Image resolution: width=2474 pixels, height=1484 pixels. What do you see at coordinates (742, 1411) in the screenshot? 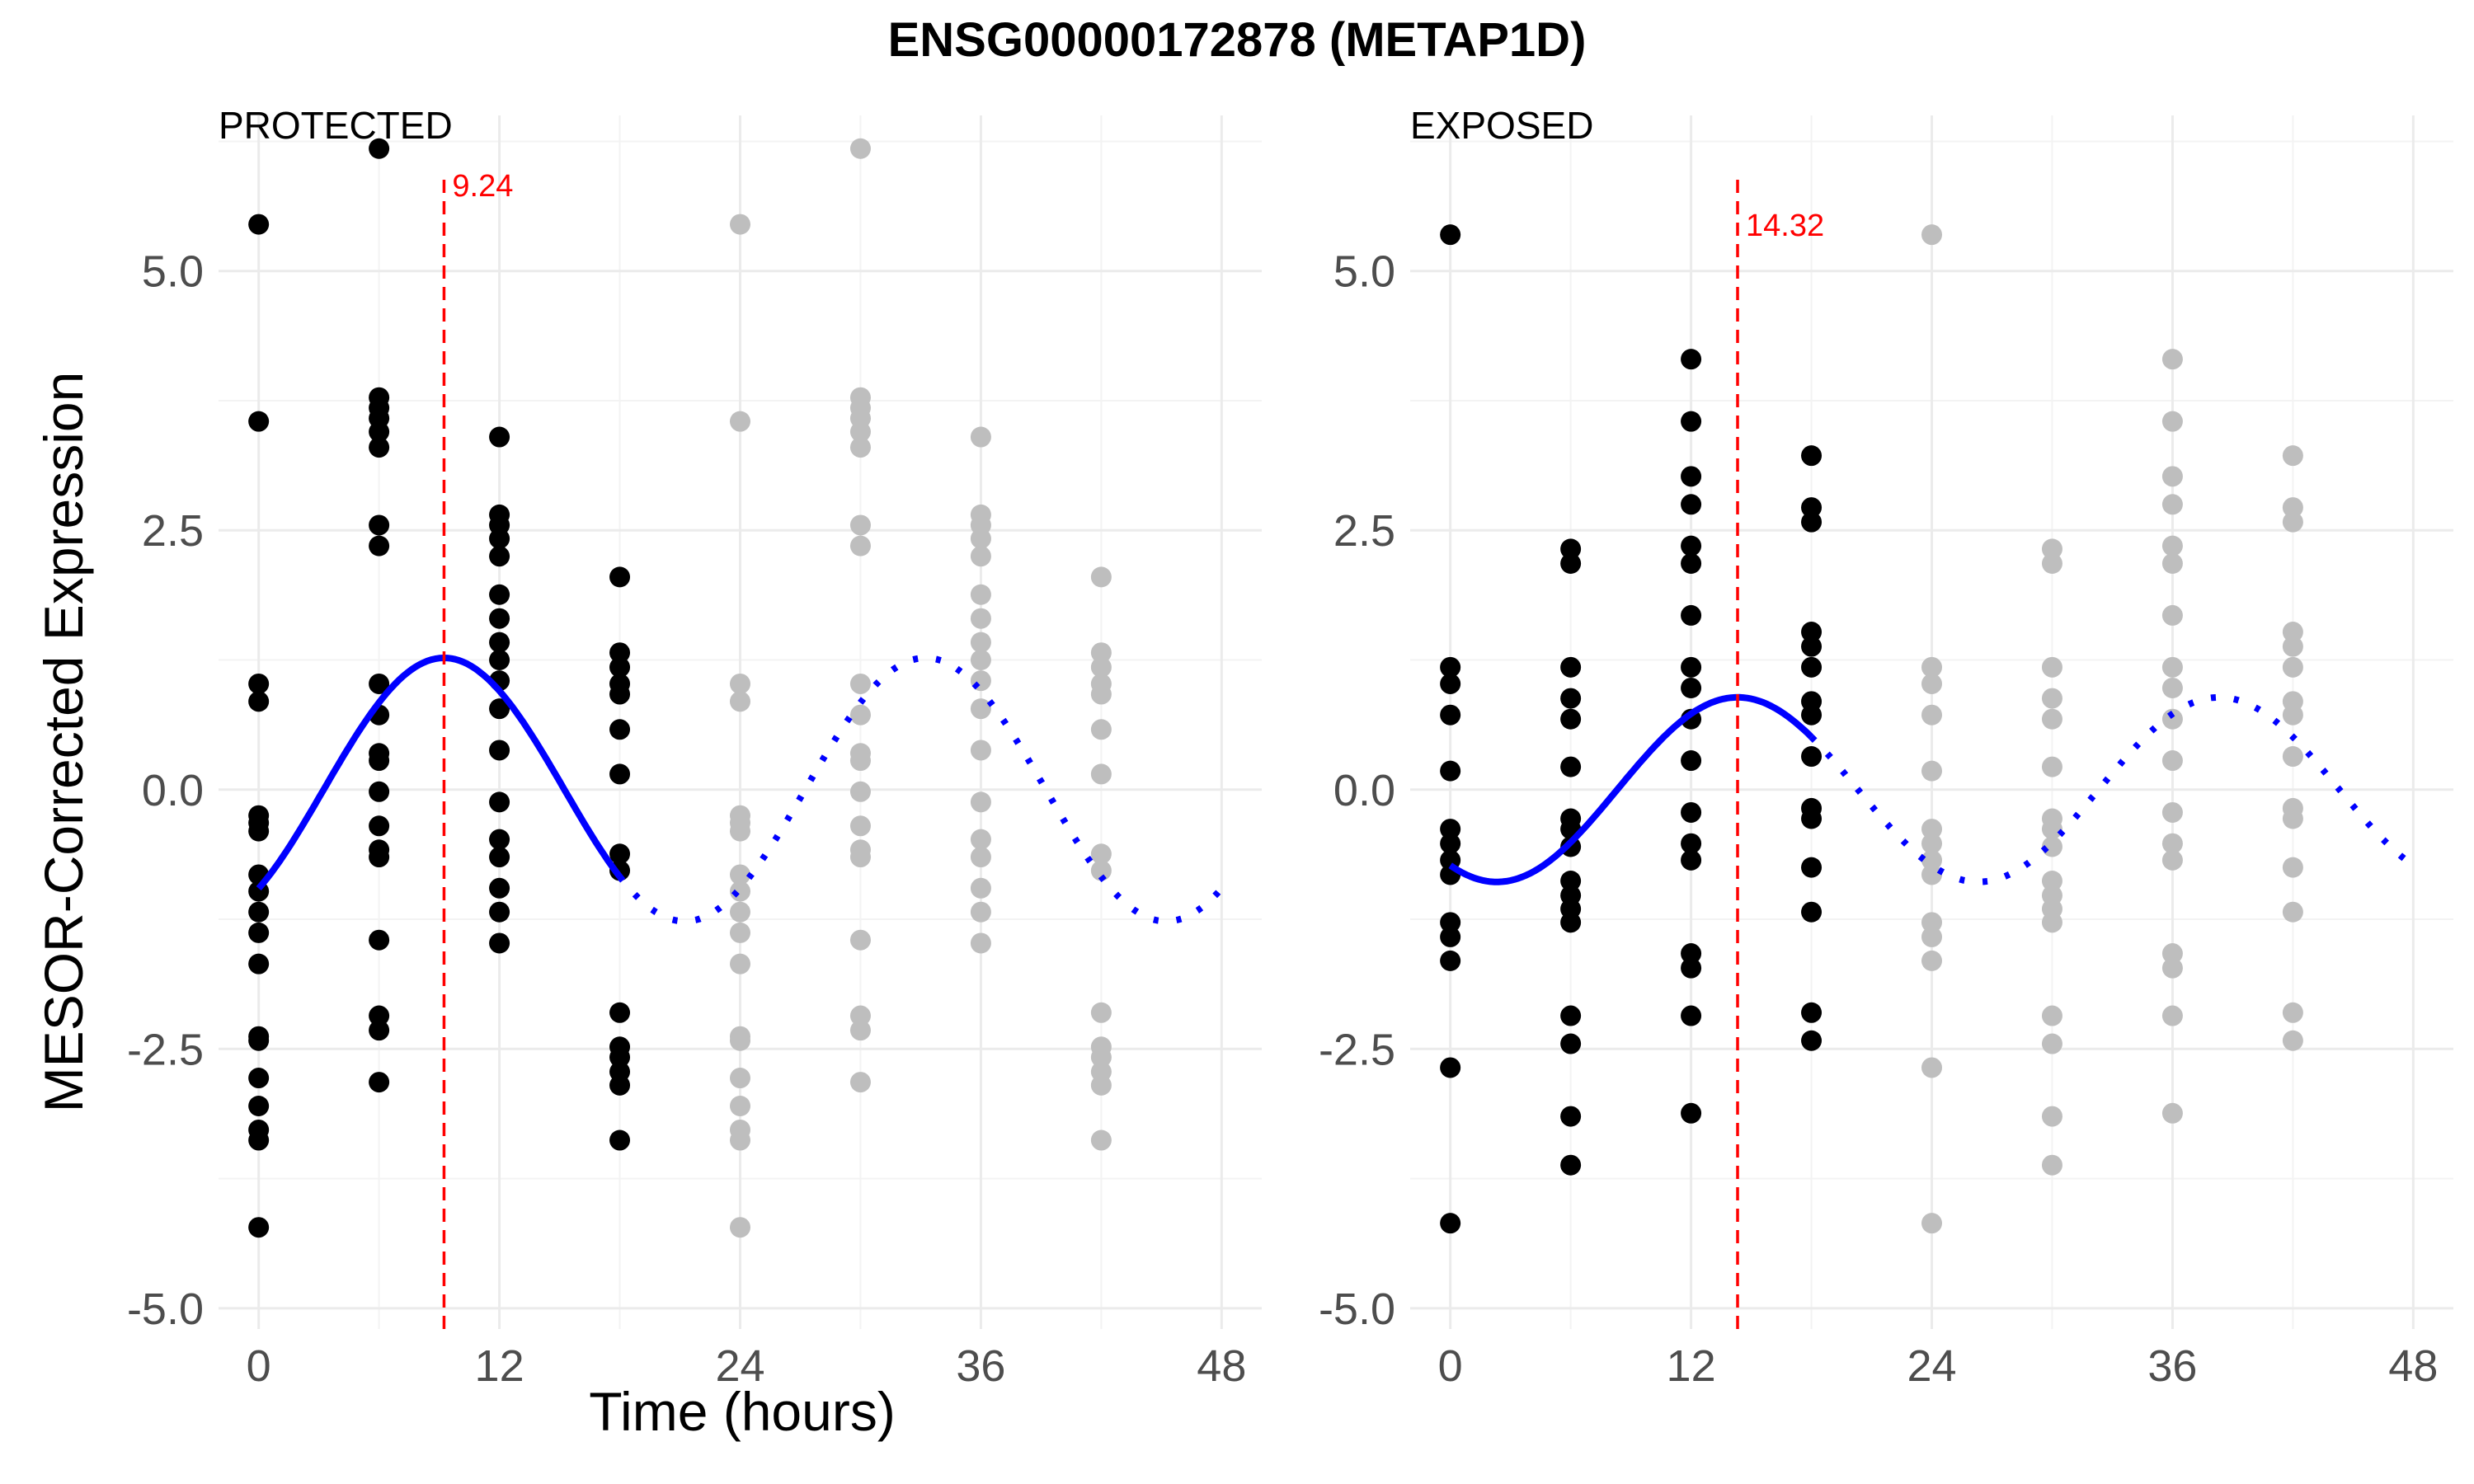
I see `x-axis-label: Time (hours)` at bounding box center [742, 1411].